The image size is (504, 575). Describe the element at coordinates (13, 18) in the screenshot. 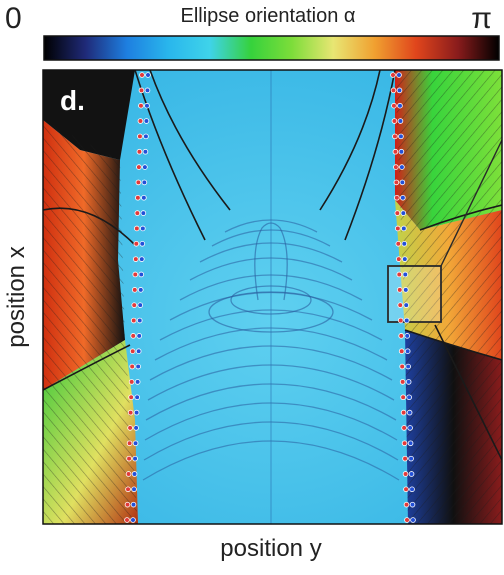

I see `colorbar-min-label: 0` at that location.